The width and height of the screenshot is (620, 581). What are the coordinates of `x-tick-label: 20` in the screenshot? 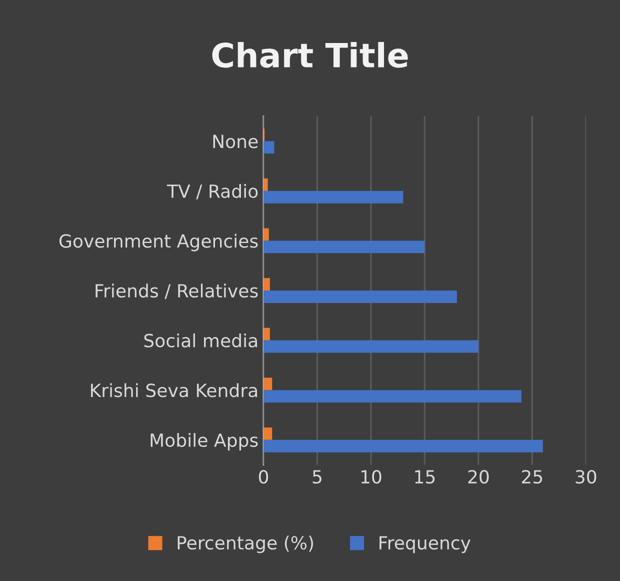 It's located at (478, 477).